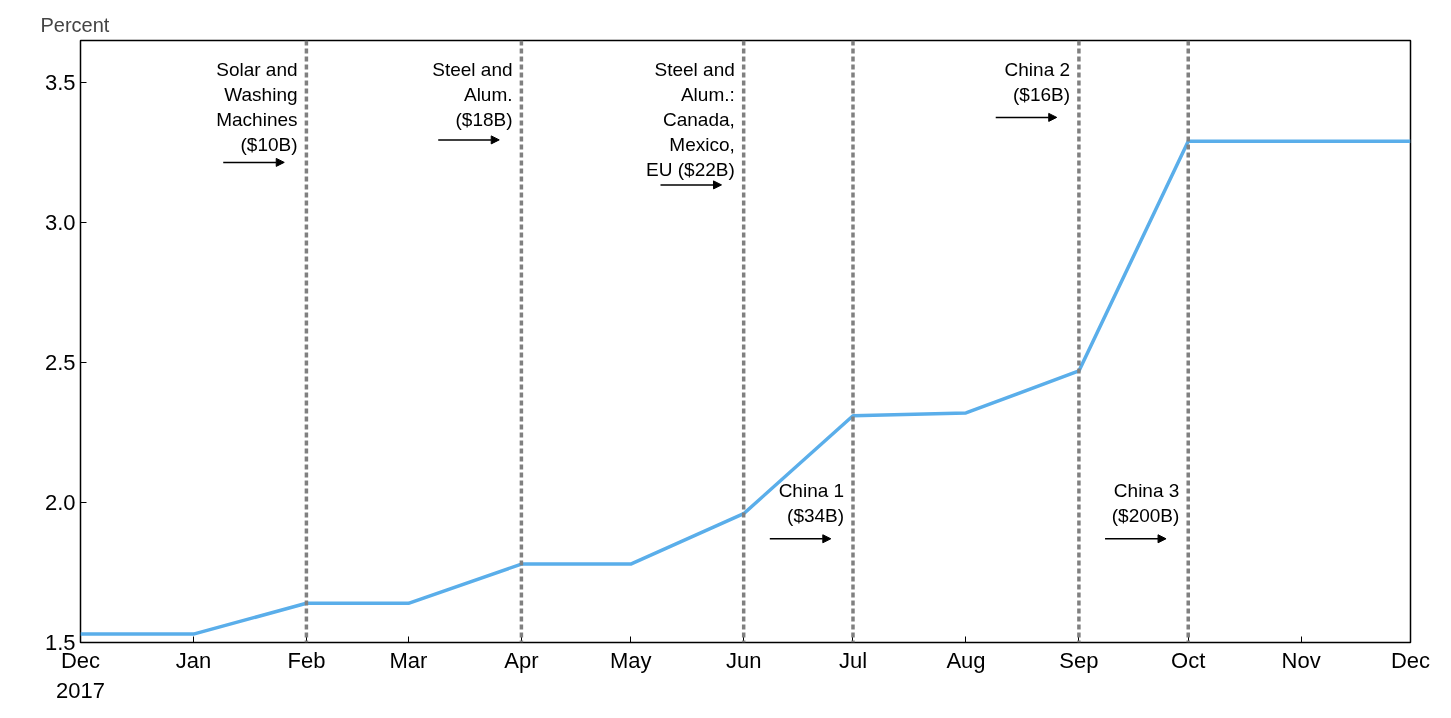 This screenshot has width=1451, height=718. Describe the element at coordinates (630, 660) in the screenshot. I see `x-tick-label: May` at that location.